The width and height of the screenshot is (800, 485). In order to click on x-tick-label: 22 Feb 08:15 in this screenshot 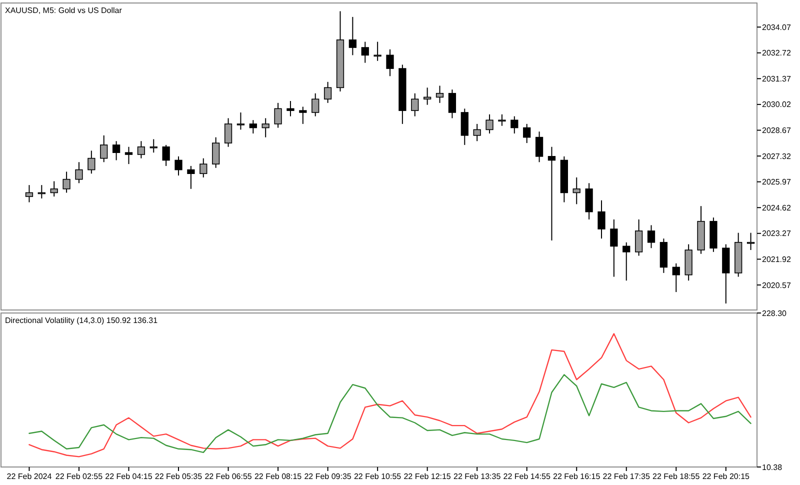, I will do `click(278, 476)`.